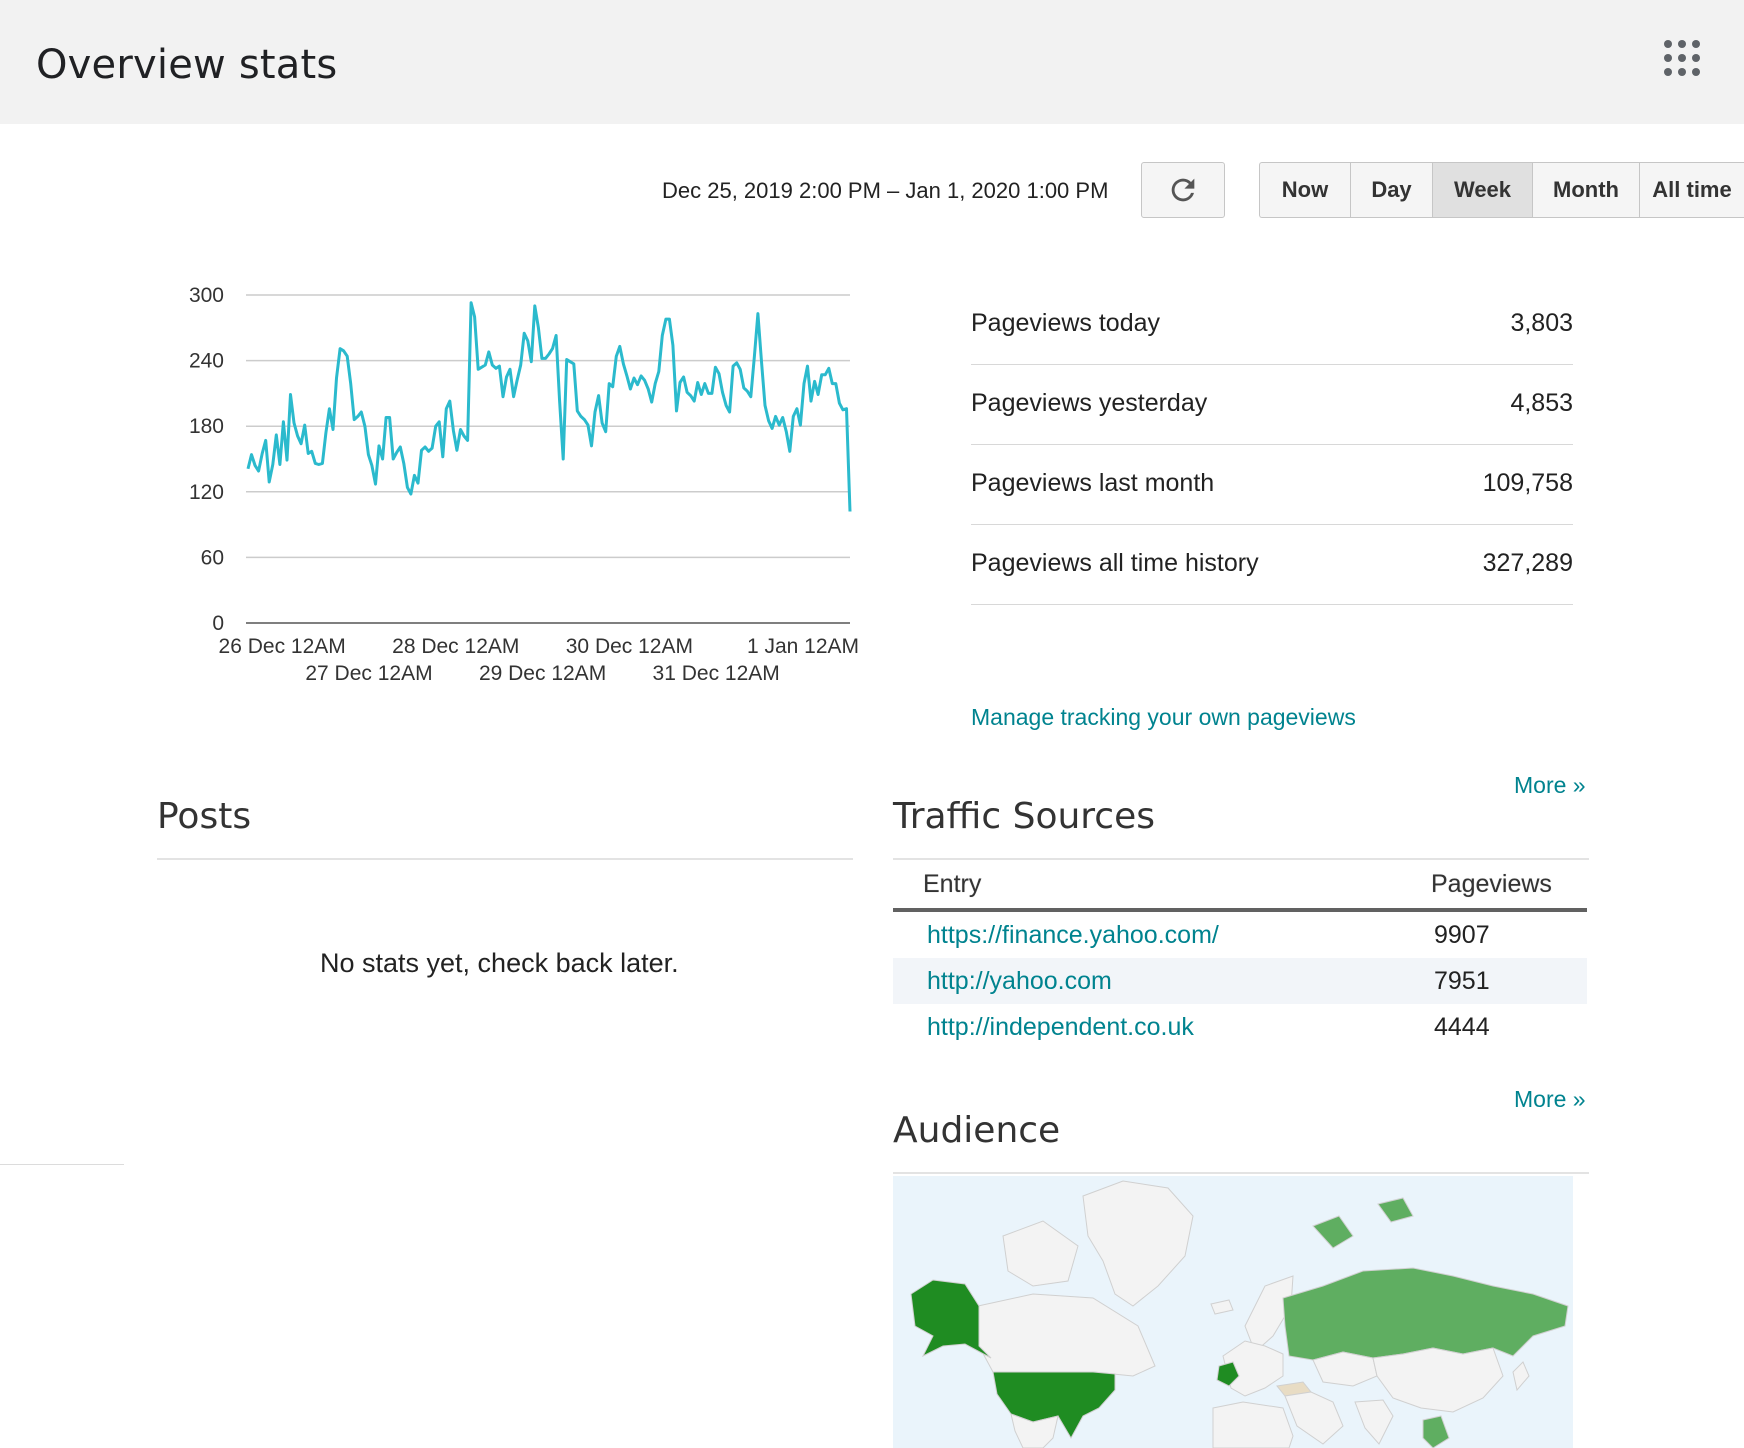 Image resolution: width=1744 pixels, height=1448 pixels. What do you see at coordinates (1527, 563) in the screenshot?
I see `stat-value: 327,289` at bounding box center [1527, 563].